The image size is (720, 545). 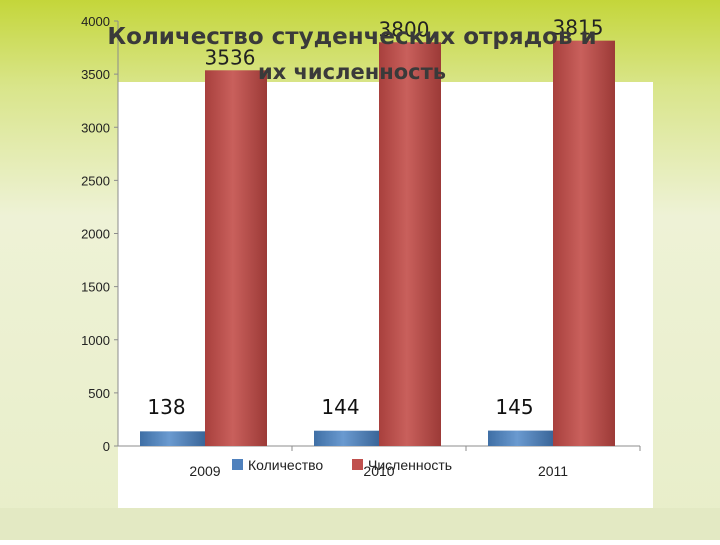 What do you see at coordinates (95, 340) in the screenshot?
I see `y-tick-label: 1000` at bounding box center [95, 340].